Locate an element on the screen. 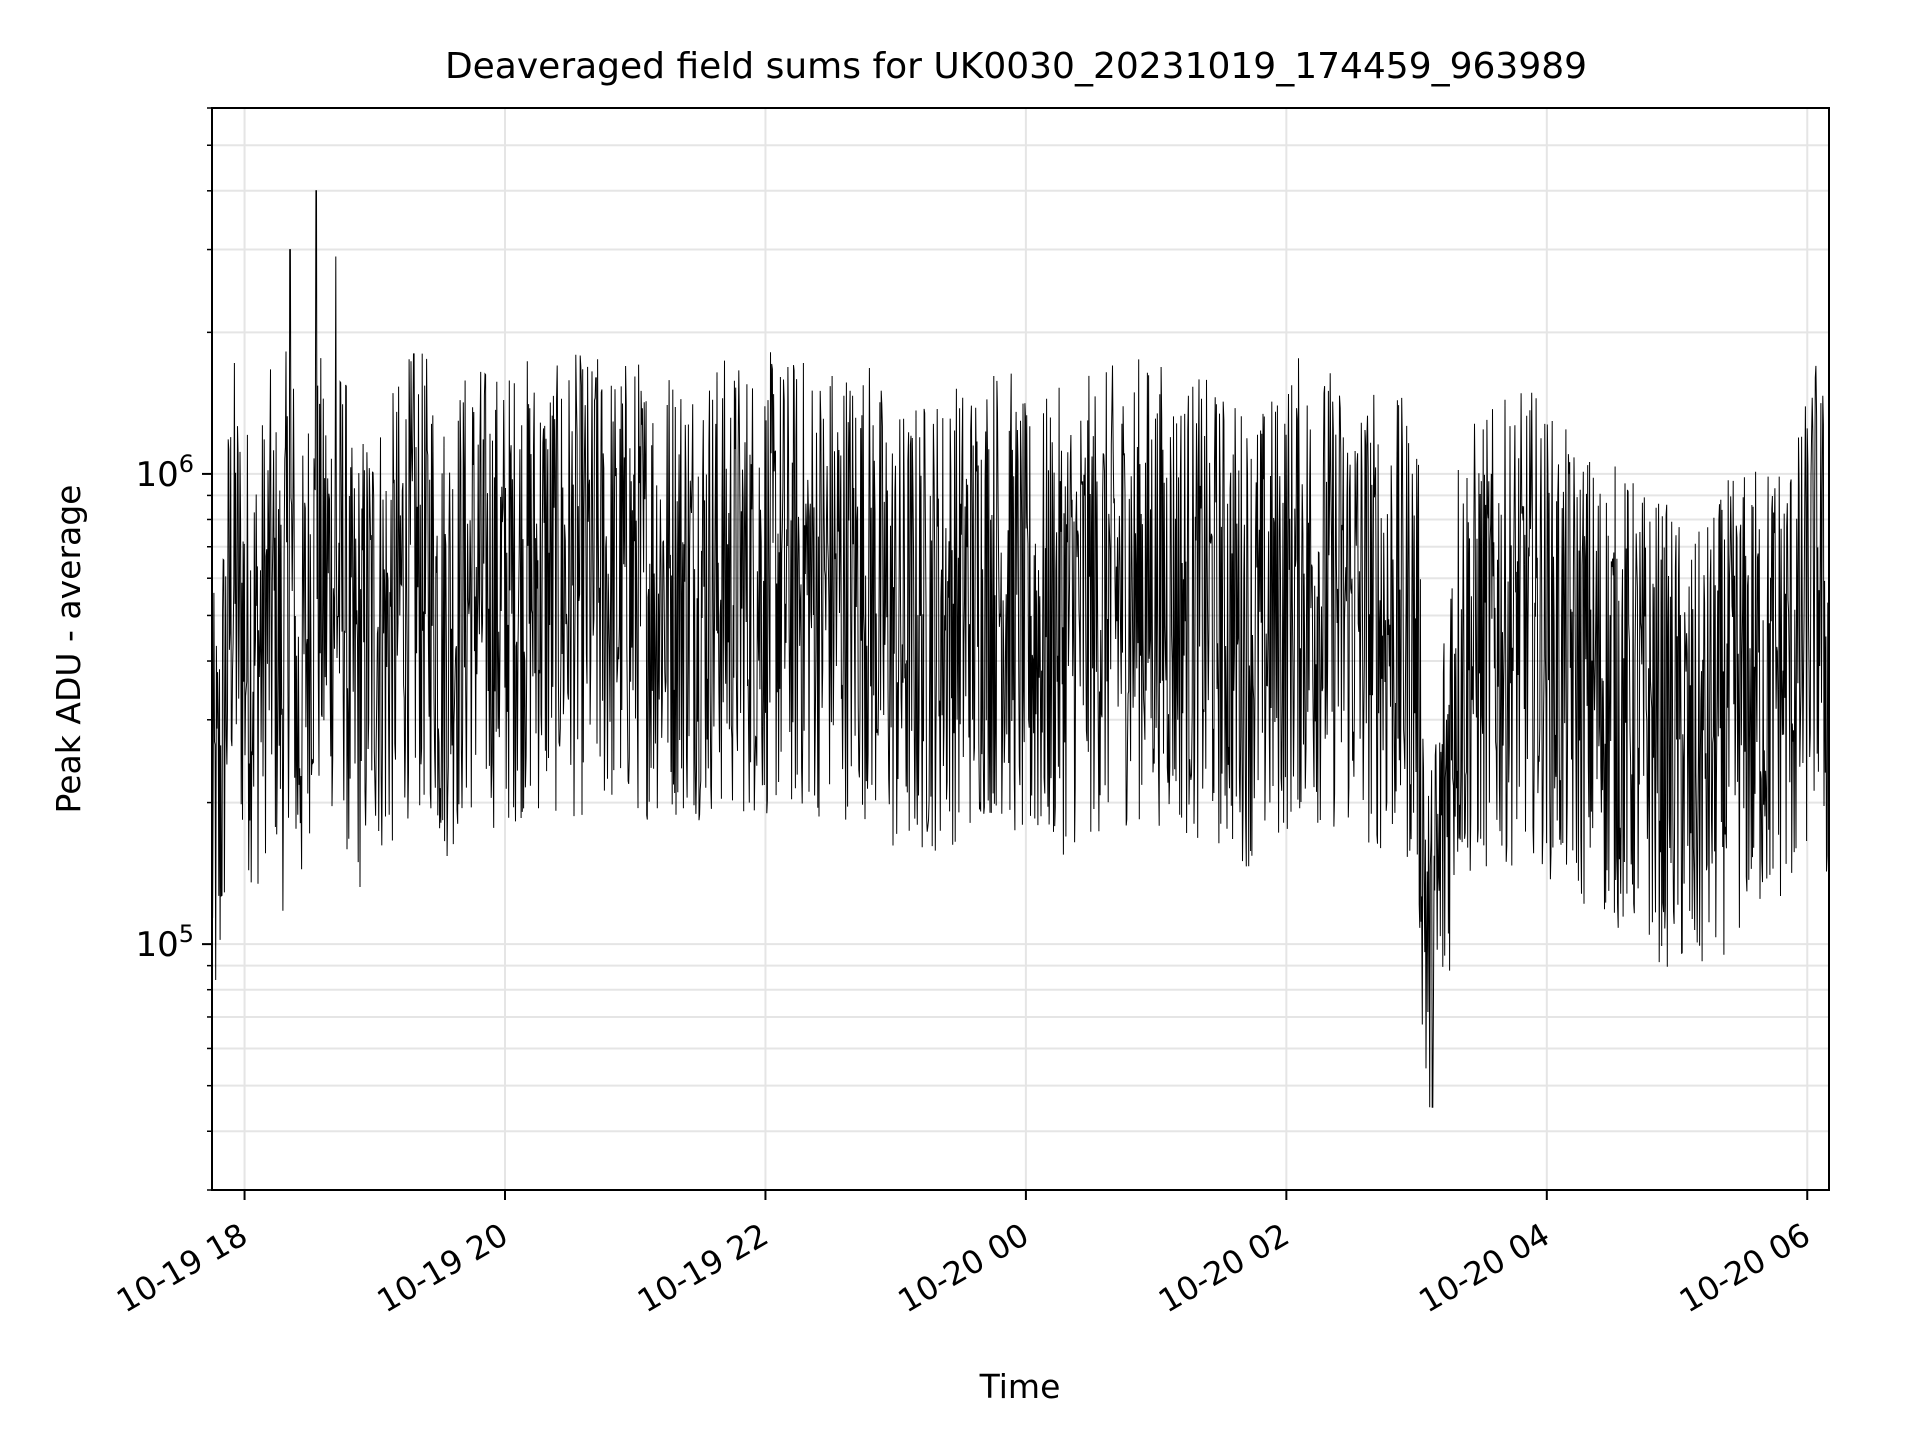  y-tick-labels: 10⁵ 10⁶ is located at coordinates (164, 707).